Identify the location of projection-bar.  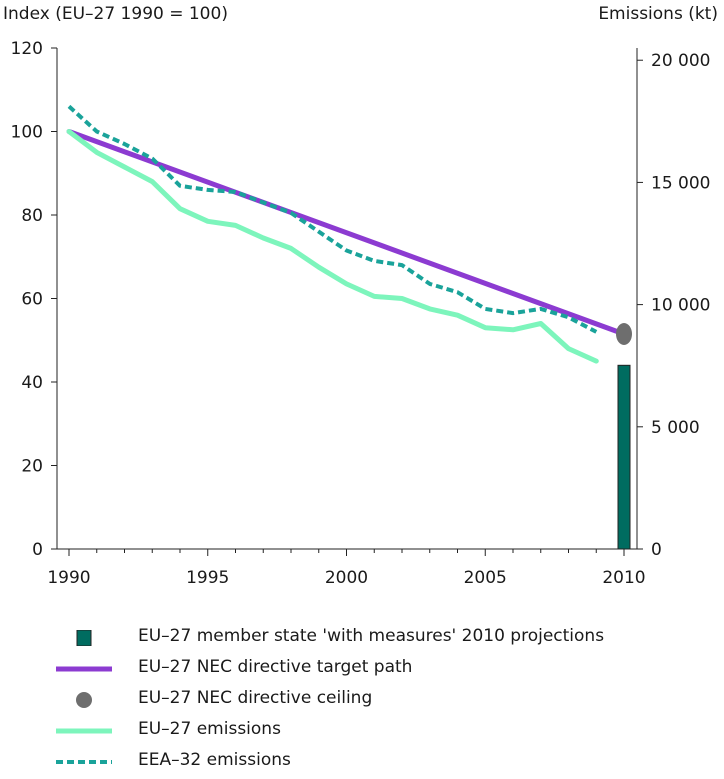
(624, 457).